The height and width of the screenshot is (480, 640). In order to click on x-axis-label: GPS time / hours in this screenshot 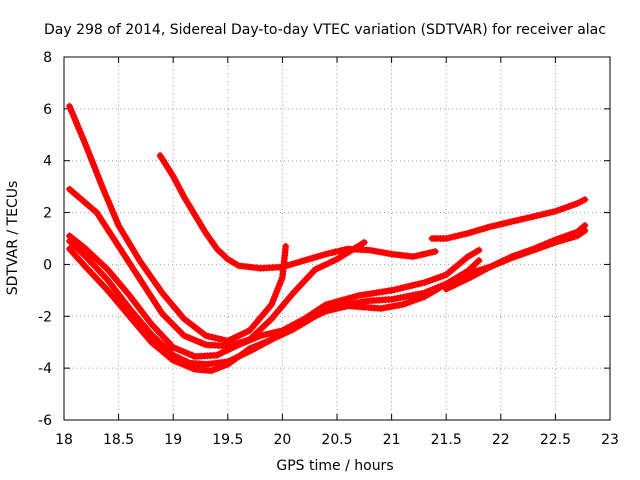, I will do `click(334, 466)`.